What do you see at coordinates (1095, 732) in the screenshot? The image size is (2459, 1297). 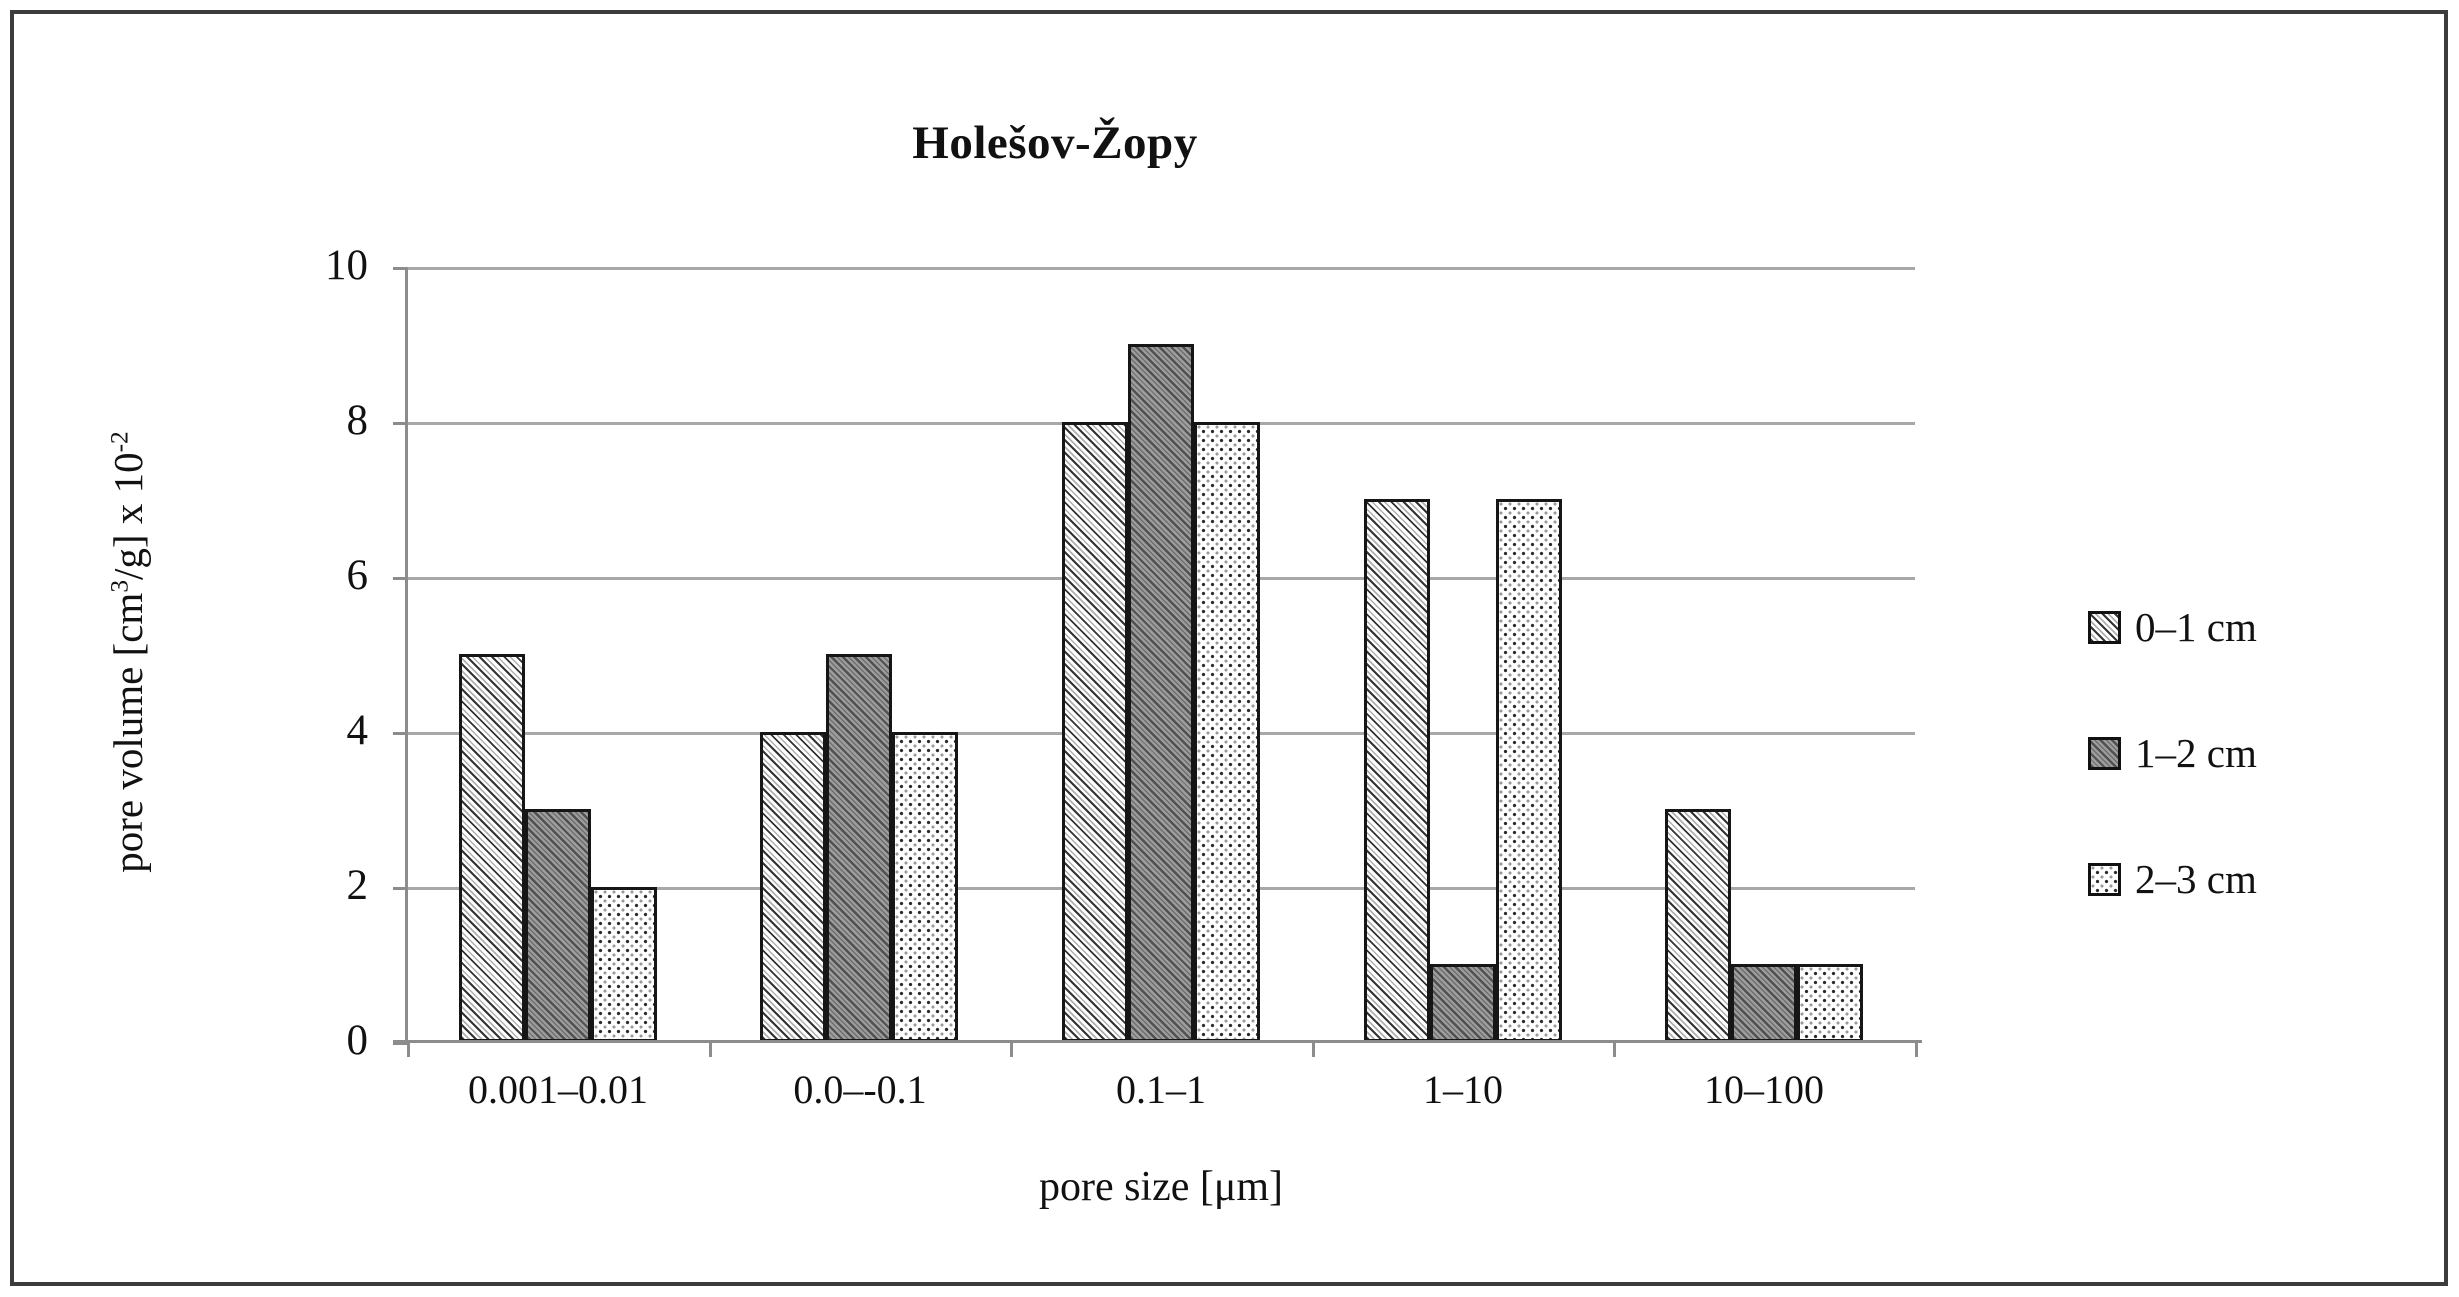 I see `bar-0–1 cm-0.1–1` at bounding box center [1095, 732].